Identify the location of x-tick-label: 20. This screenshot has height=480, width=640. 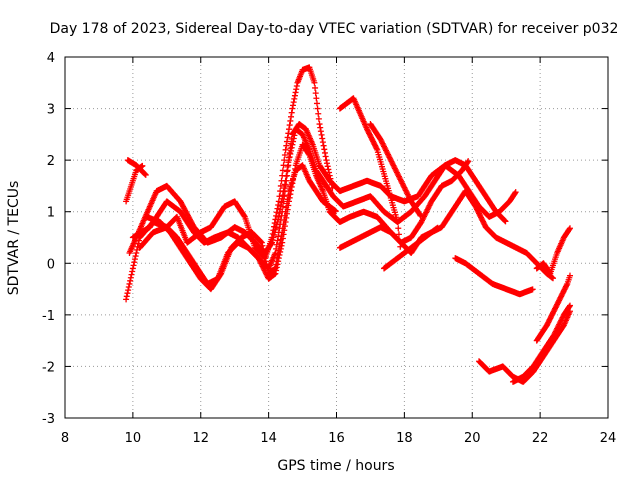
(472, 438).